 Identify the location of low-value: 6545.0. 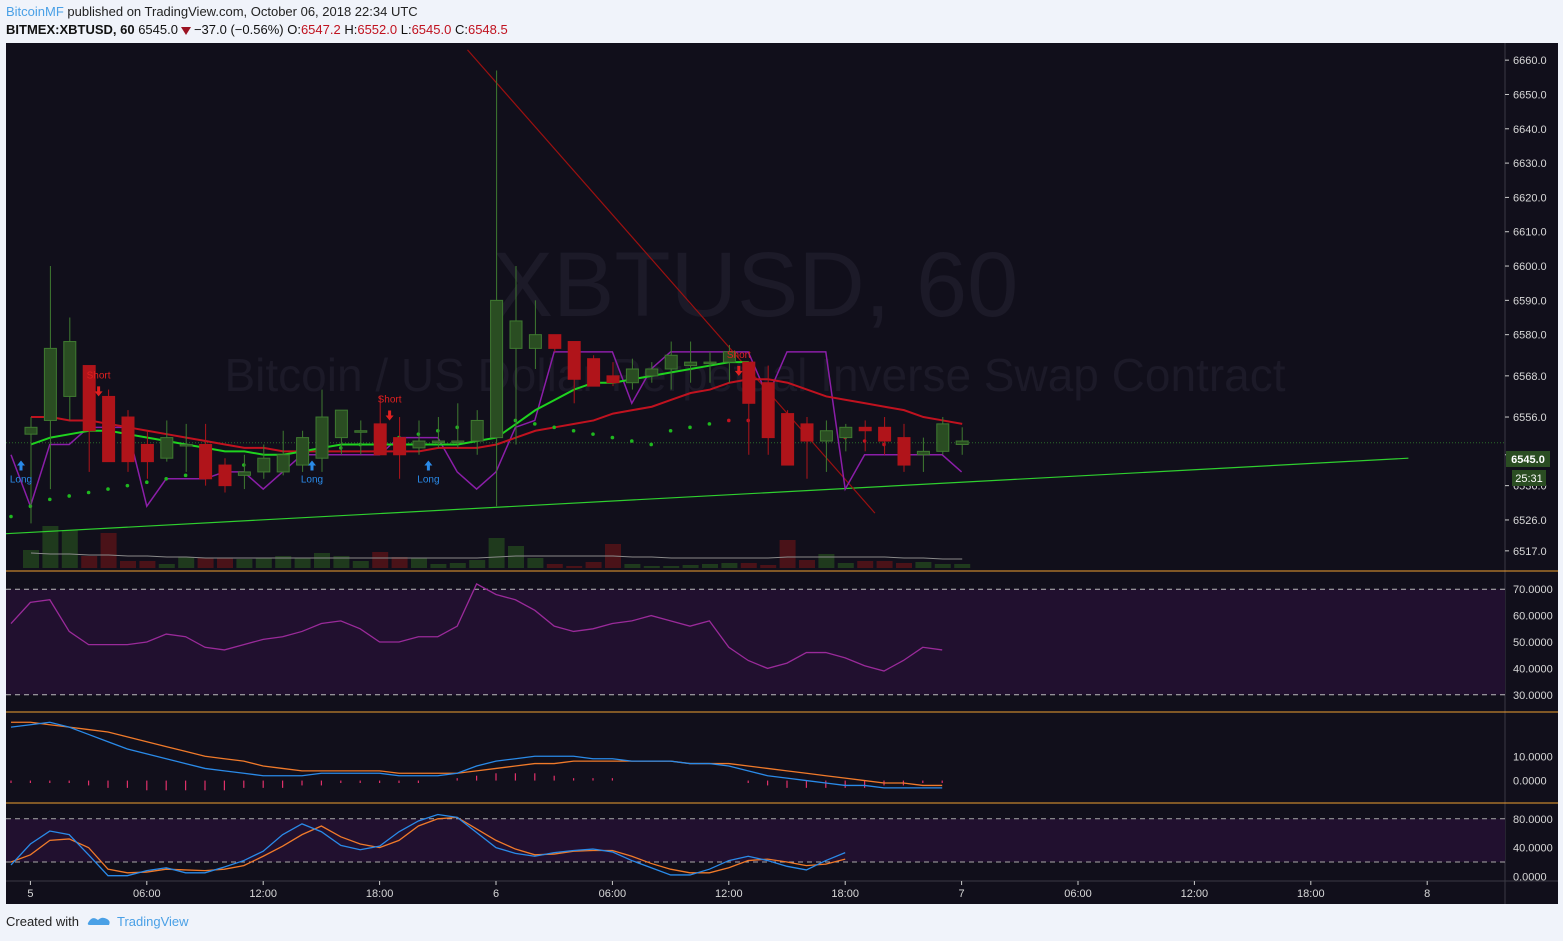
(431, 29).